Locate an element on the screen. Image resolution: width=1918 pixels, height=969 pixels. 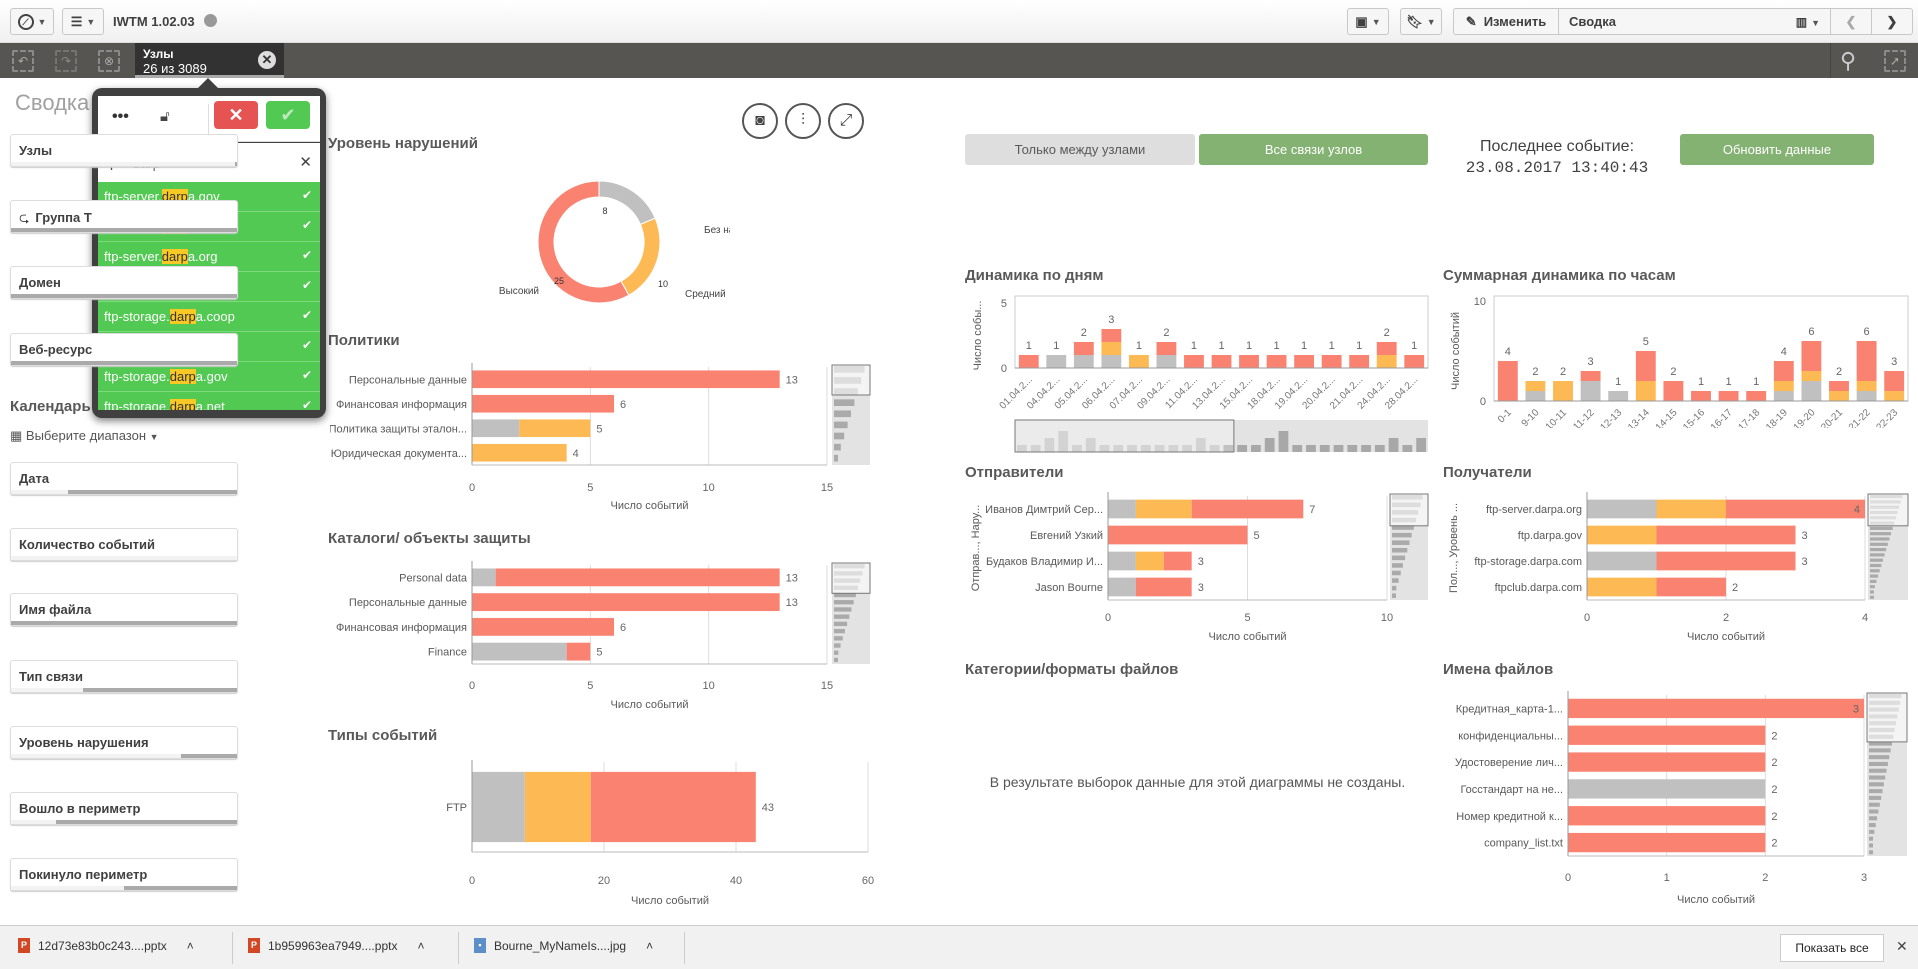
snapshot-button: ◙ is located at coordinates (760, 121).